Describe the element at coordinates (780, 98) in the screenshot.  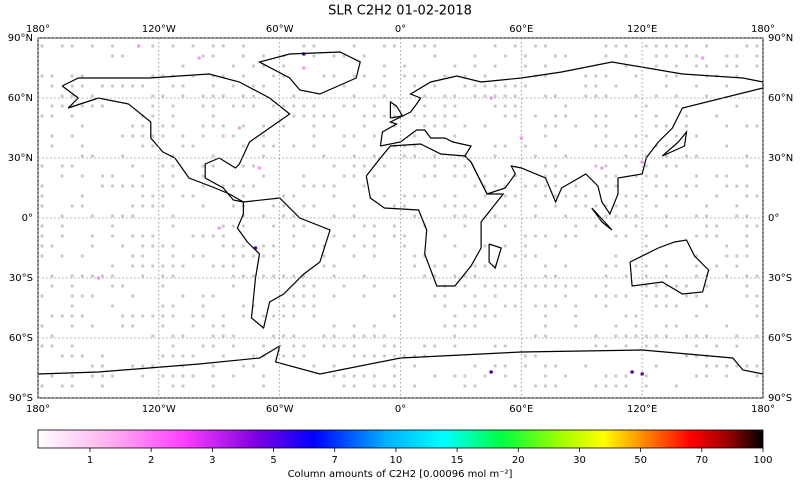
I see `lat-tick-label-right: 60°N` at that location.